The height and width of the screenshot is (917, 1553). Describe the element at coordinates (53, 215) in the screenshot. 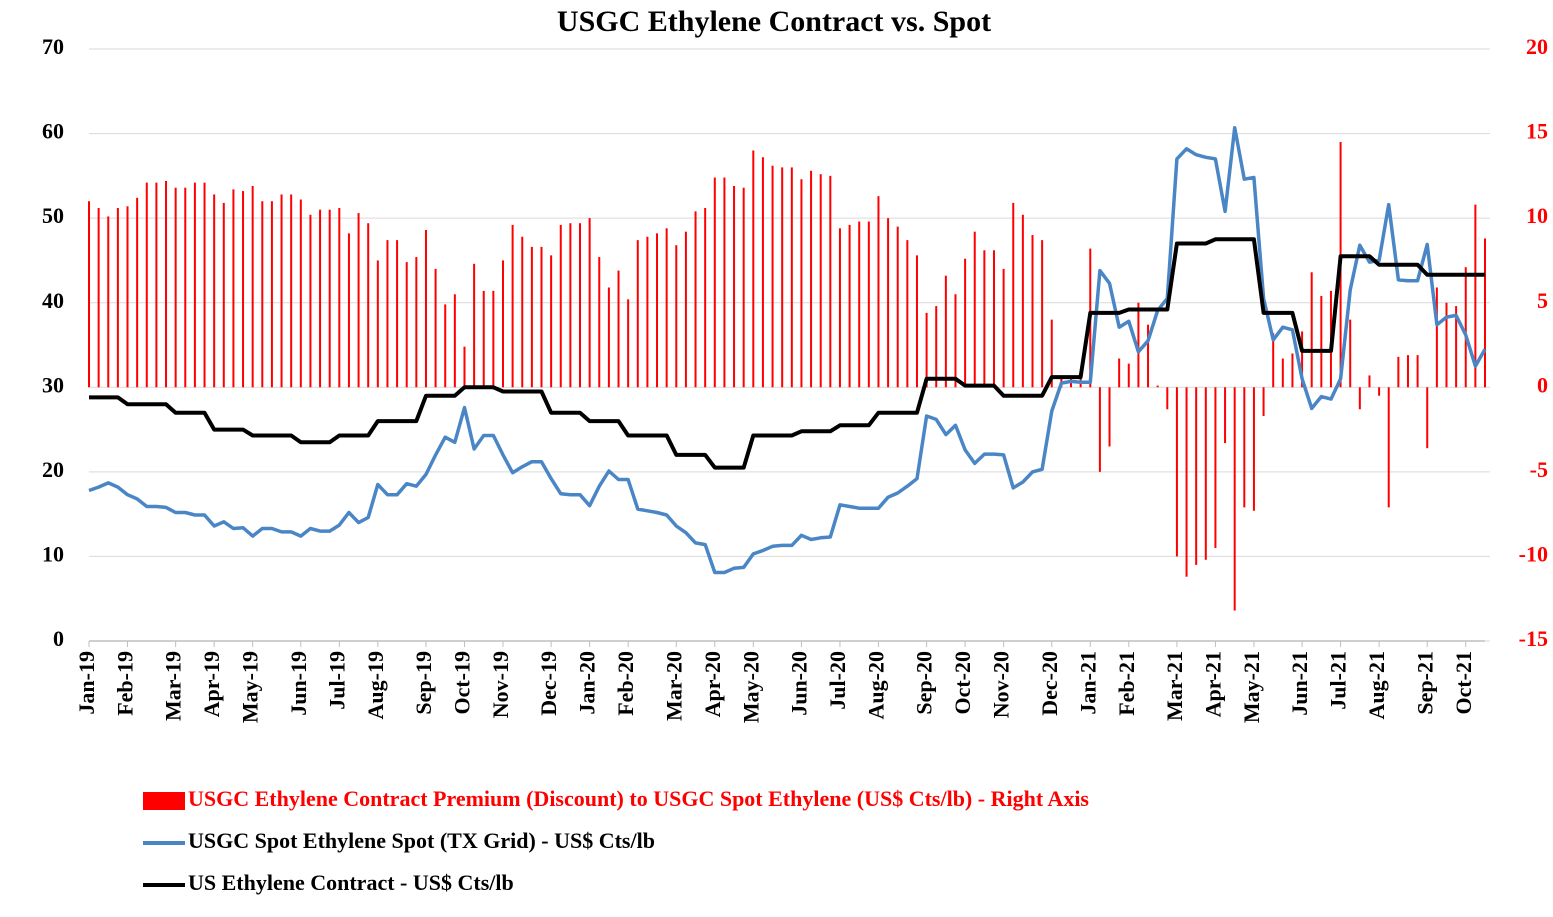

I see `y-tick-label: 50` at that location.